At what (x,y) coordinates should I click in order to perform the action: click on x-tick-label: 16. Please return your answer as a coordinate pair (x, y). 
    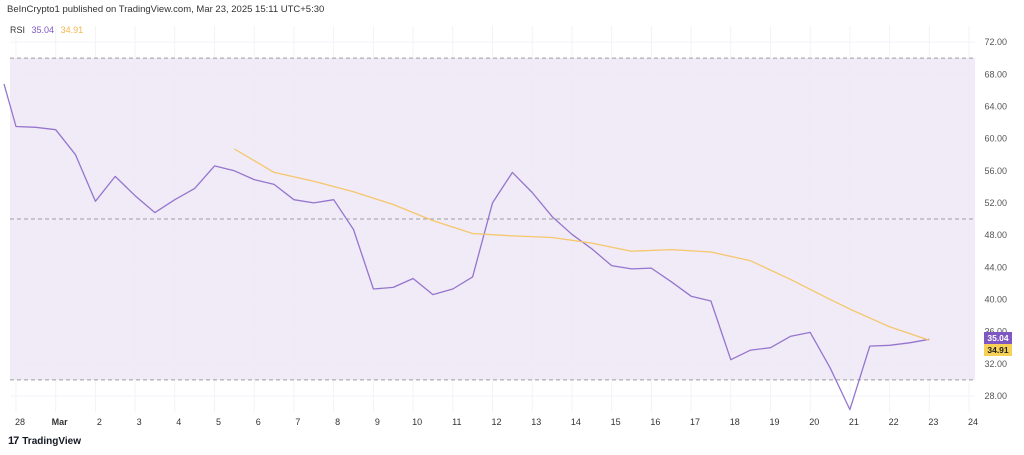
    Looking at the image, I should click on (655, 422).